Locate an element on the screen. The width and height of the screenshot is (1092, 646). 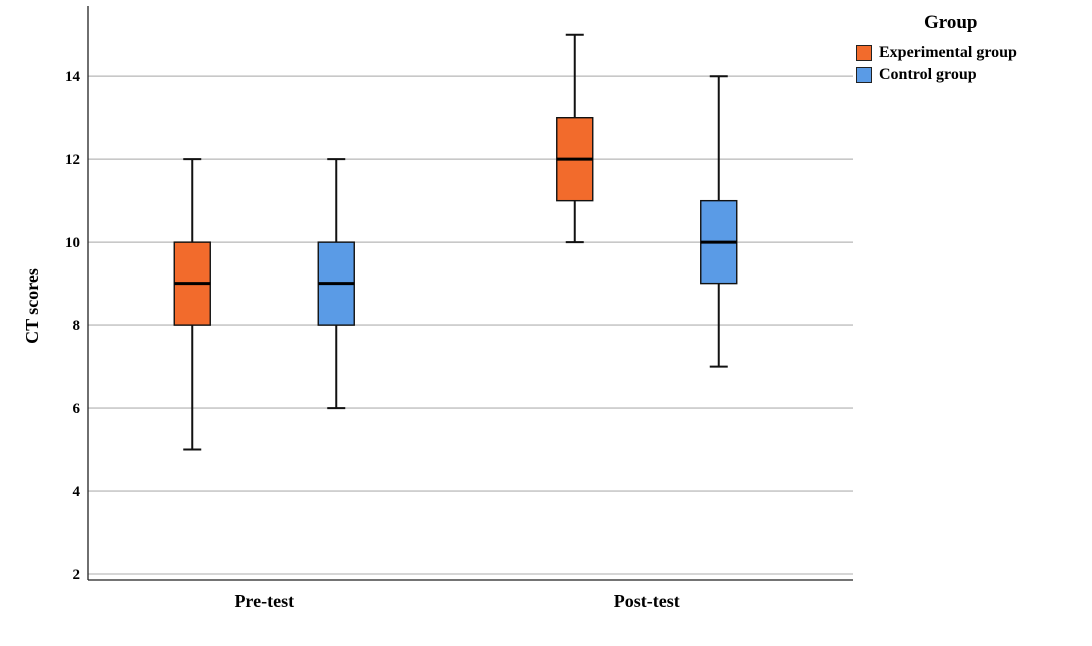
y-tick-label-14: 14 is located at coordinates (73, 77).